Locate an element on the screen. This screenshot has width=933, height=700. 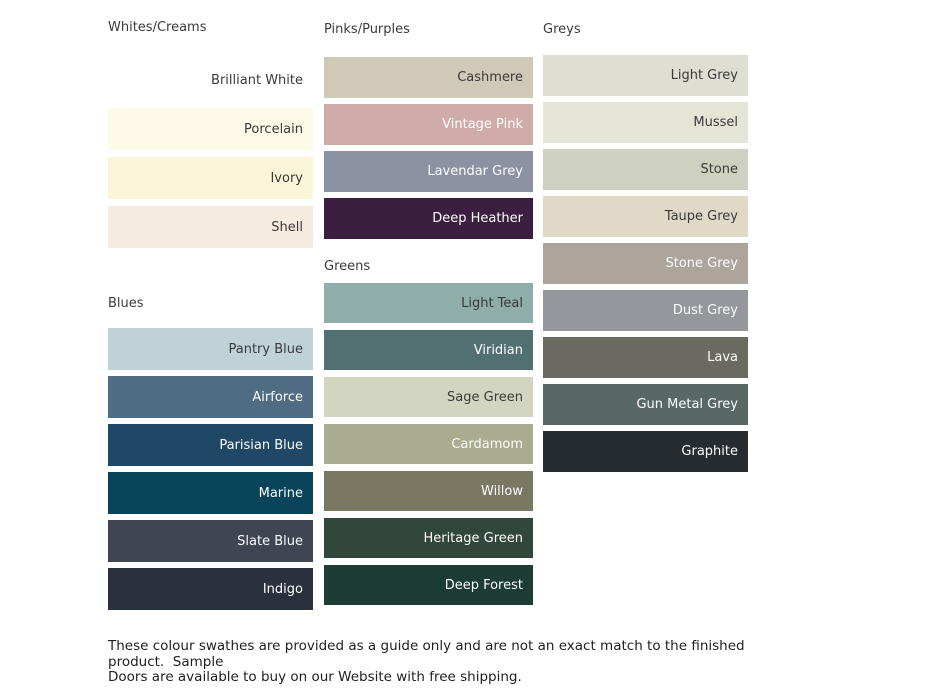
section-title: Blues is located at coordinates (126, 303).